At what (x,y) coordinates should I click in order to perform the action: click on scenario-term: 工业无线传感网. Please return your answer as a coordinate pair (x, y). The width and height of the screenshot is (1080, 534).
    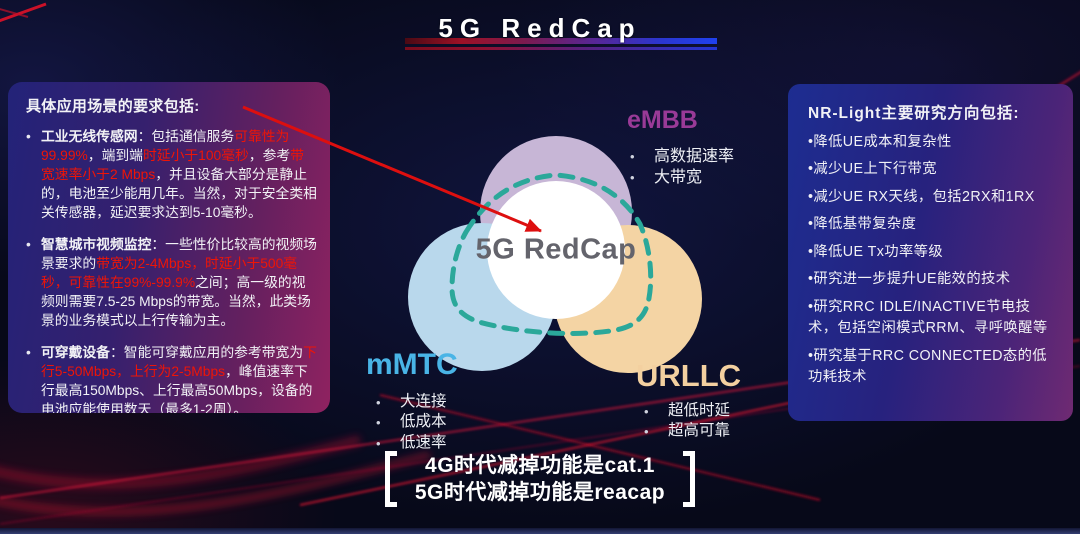
    Looking at the image, I should click on (89, 136).